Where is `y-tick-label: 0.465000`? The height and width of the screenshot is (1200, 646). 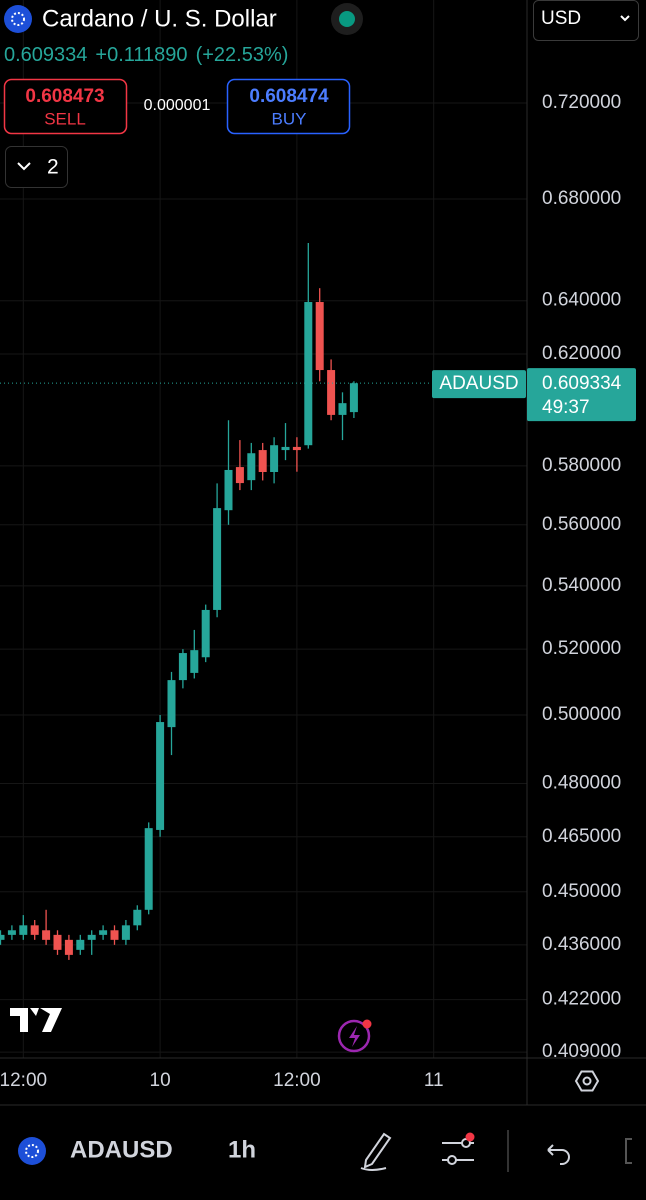
y-tick-label: 0.465000 is located at coordinates (581, 836).